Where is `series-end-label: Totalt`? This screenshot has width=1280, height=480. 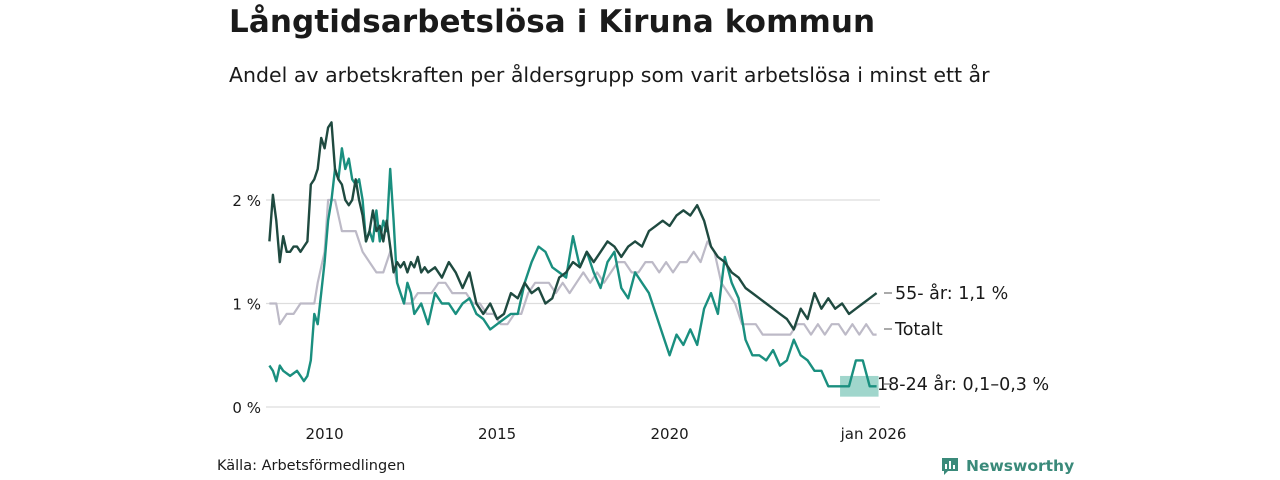 series-end-label: Totalt is located at coordinates (918, 330).